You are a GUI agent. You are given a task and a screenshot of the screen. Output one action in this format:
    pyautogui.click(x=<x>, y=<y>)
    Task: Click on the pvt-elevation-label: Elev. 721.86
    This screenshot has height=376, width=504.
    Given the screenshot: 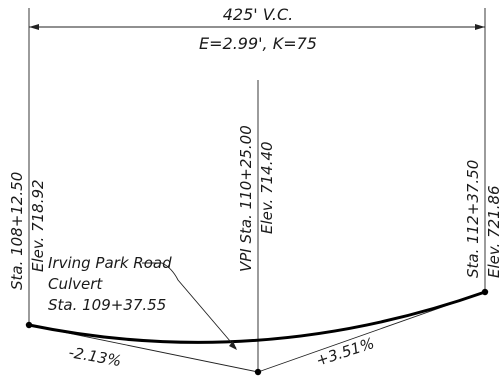 What is the action you would take?
    pyautogui.click(x=494, y=231)
    